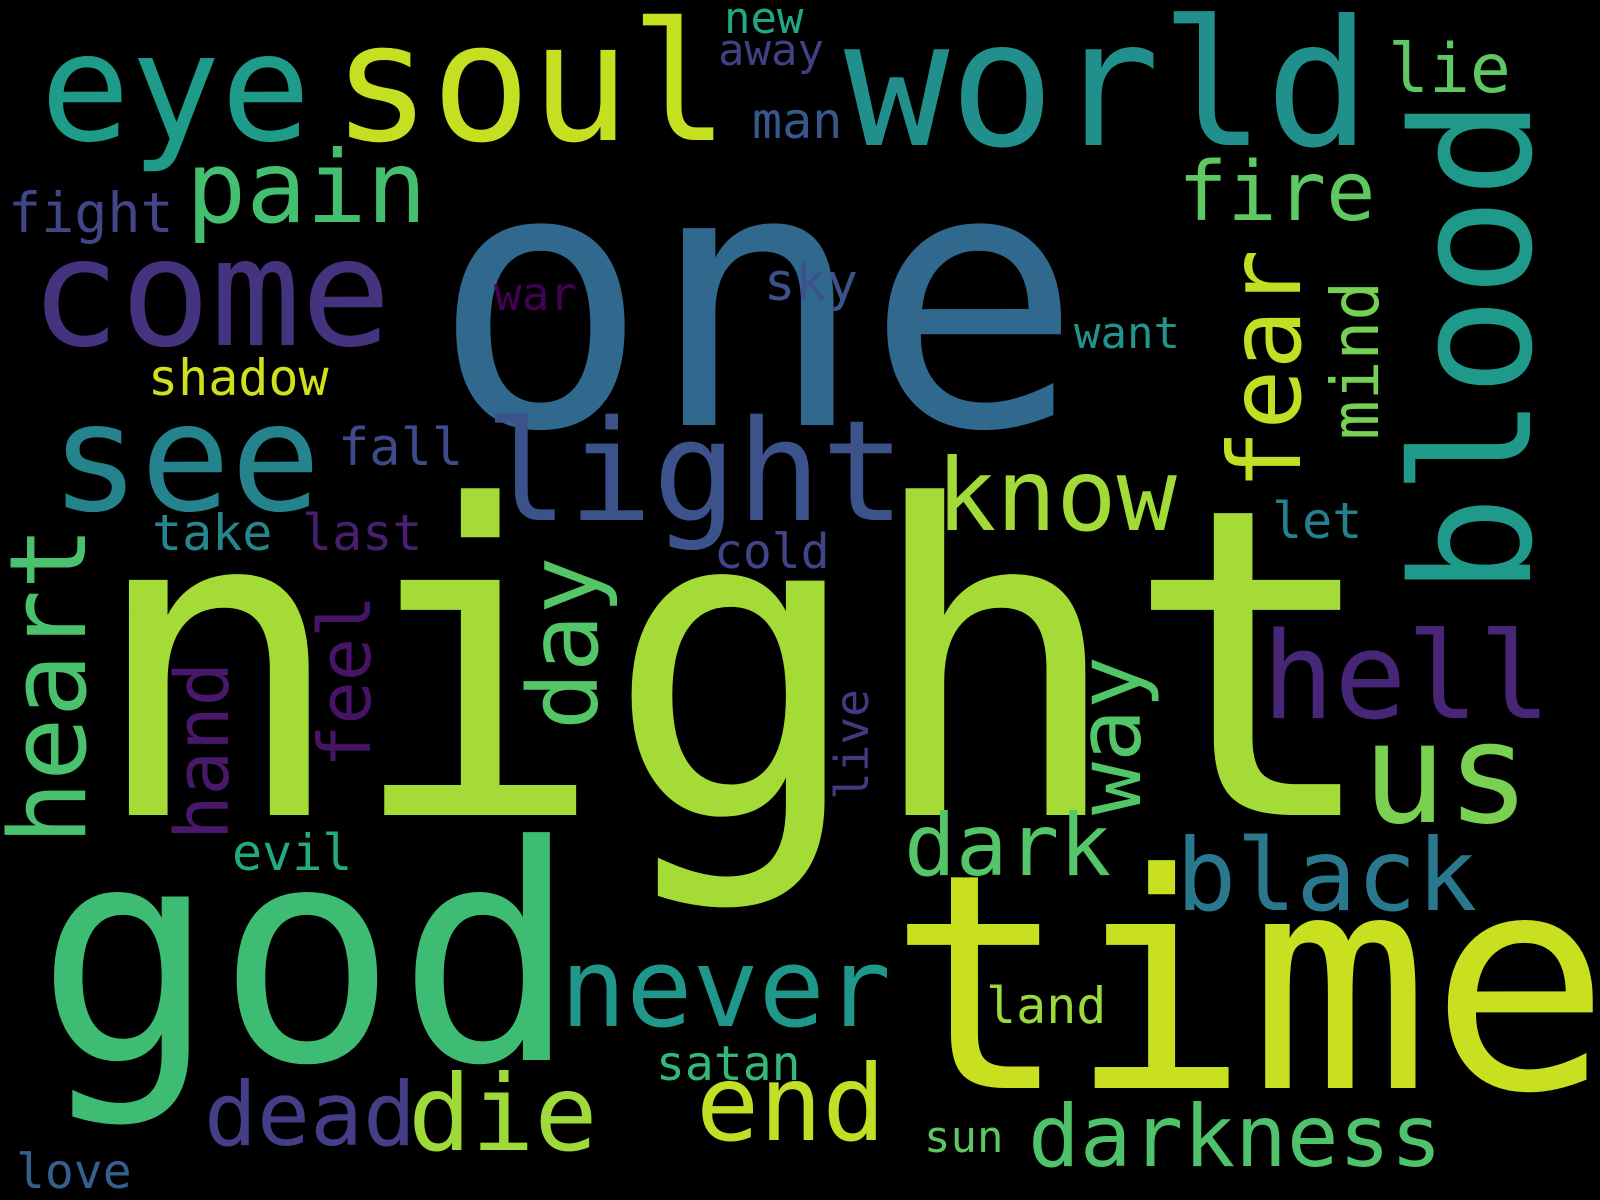 Image resolution: width=1600 pixels, height=1200 pixels. What do you see at coordinates (535, 294) in the screenshot?
I see `word-war: war` at bounding box center [535, 294].